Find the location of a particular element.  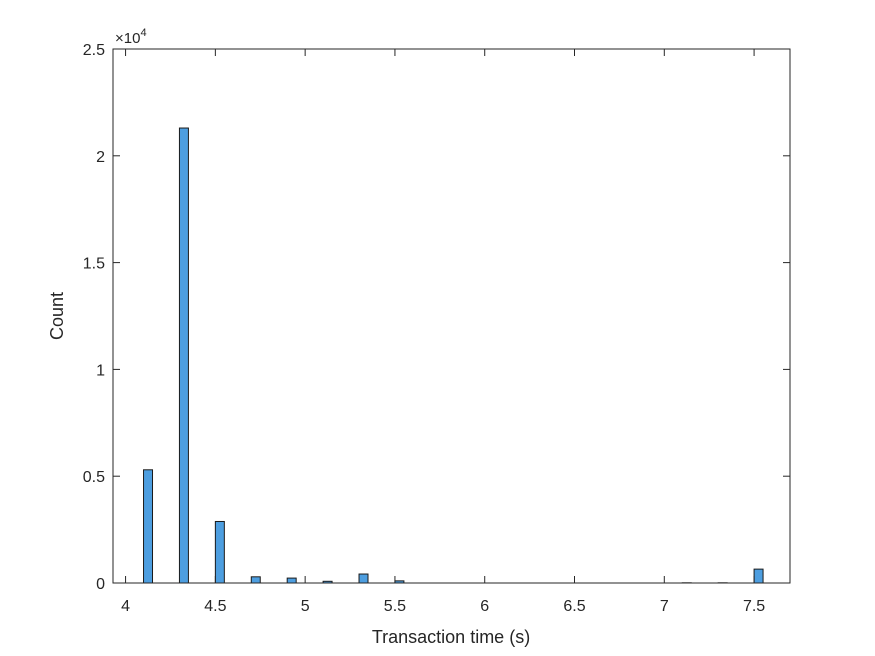

y-exponent-power: 4 is located at coordinates (143, 33).